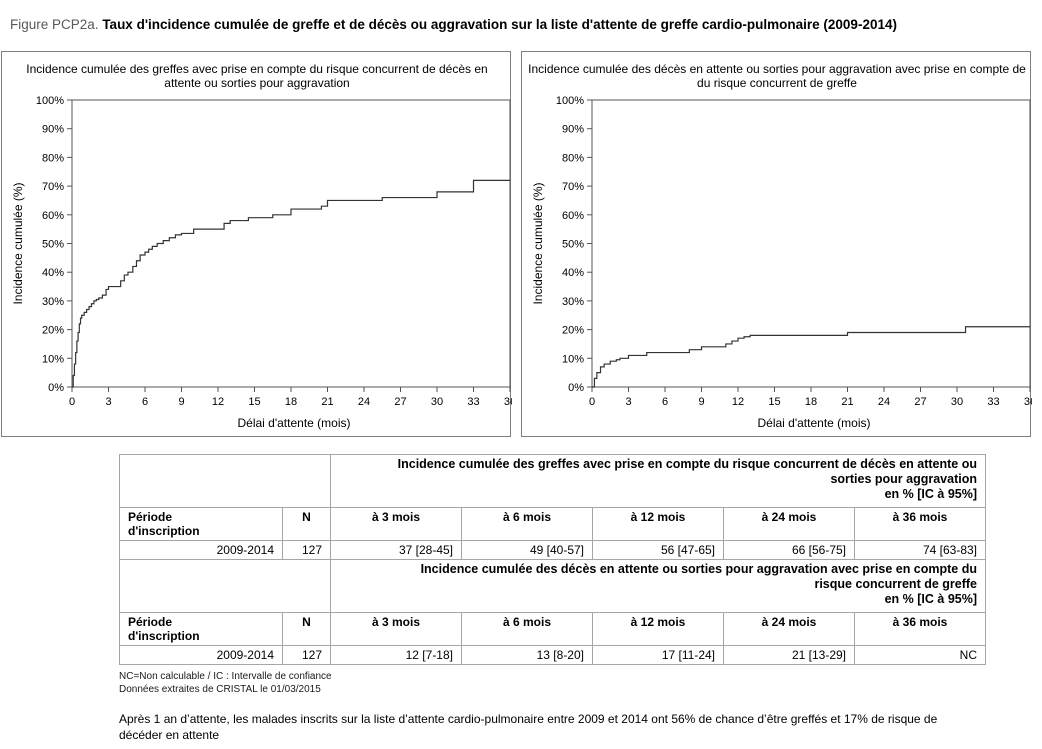  What do you see at coordinates (72, 402) in the screenshot?
I see `x-tick-label: 0` at bounding box center [72, 402].